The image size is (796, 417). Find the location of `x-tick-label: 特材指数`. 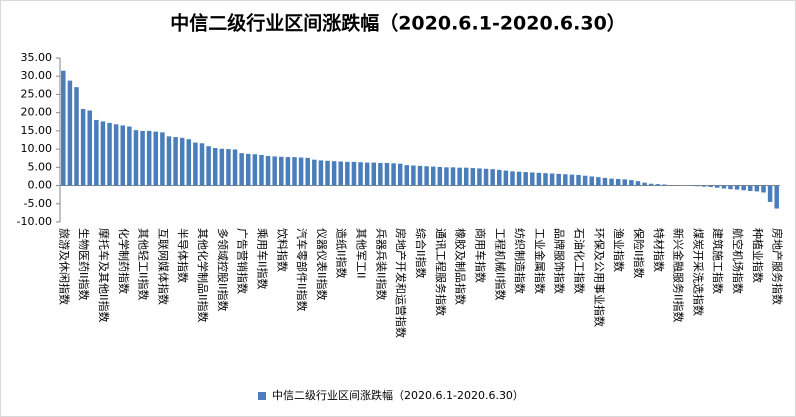

x-tick-label: 特材指数 is located at coordinates (659, 250).